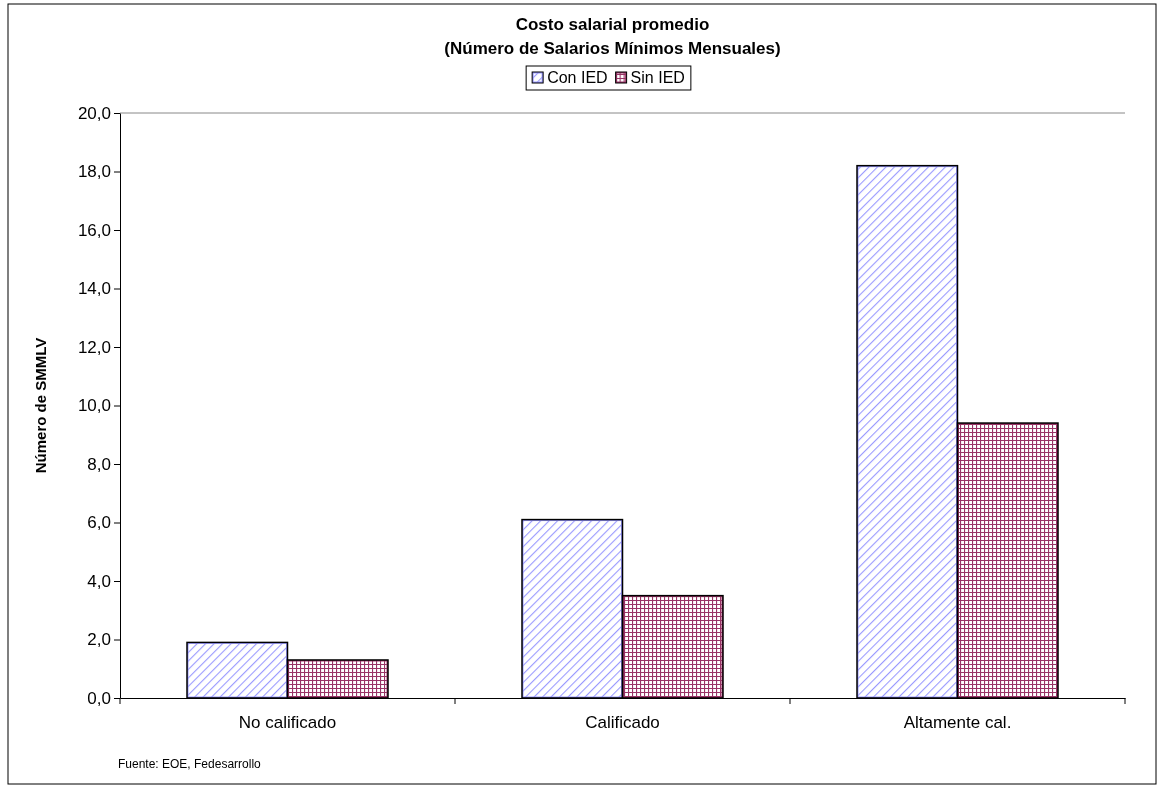 This screenshot has width=1162, height=793. What do you see at coordinates (190, 764) in the screenshot?
I see `source-note: Fuente: EOE, Fedesarrollo` at bounding box center [190, 764].